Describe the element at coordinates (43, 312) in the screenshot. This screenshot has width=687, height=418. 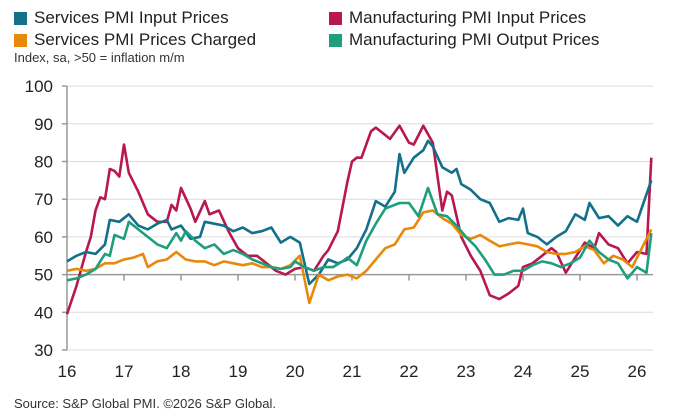
I see `y-tick-label: 40` at that location.